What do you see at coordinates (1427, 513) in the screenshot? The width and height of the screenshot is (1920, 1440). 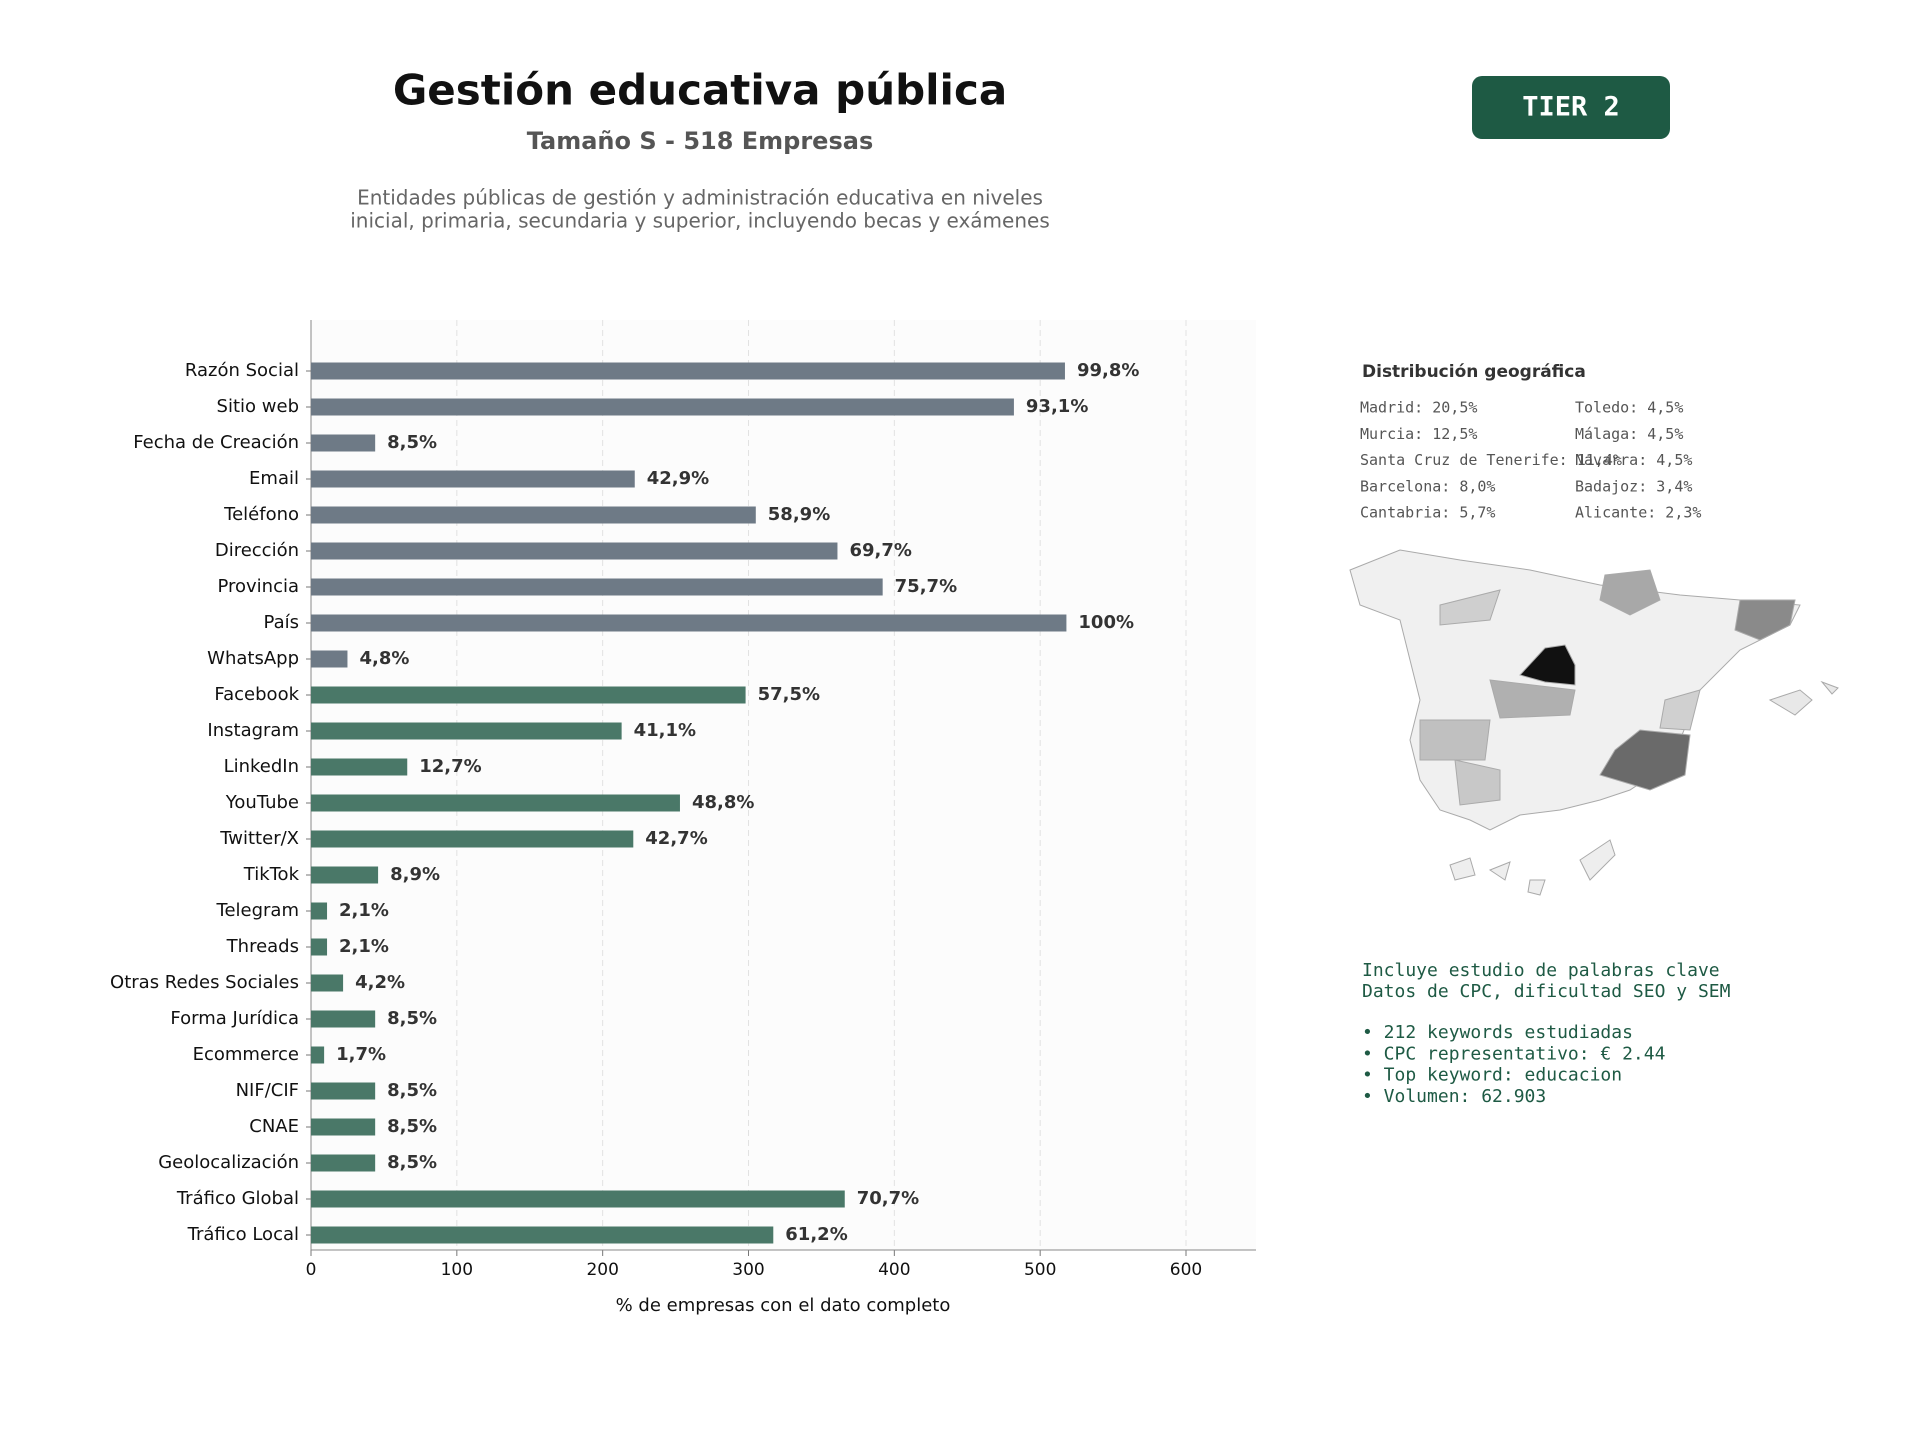 I see `geo-entry: Cantabria: 5,7%` at bounding box center [1427, 513].